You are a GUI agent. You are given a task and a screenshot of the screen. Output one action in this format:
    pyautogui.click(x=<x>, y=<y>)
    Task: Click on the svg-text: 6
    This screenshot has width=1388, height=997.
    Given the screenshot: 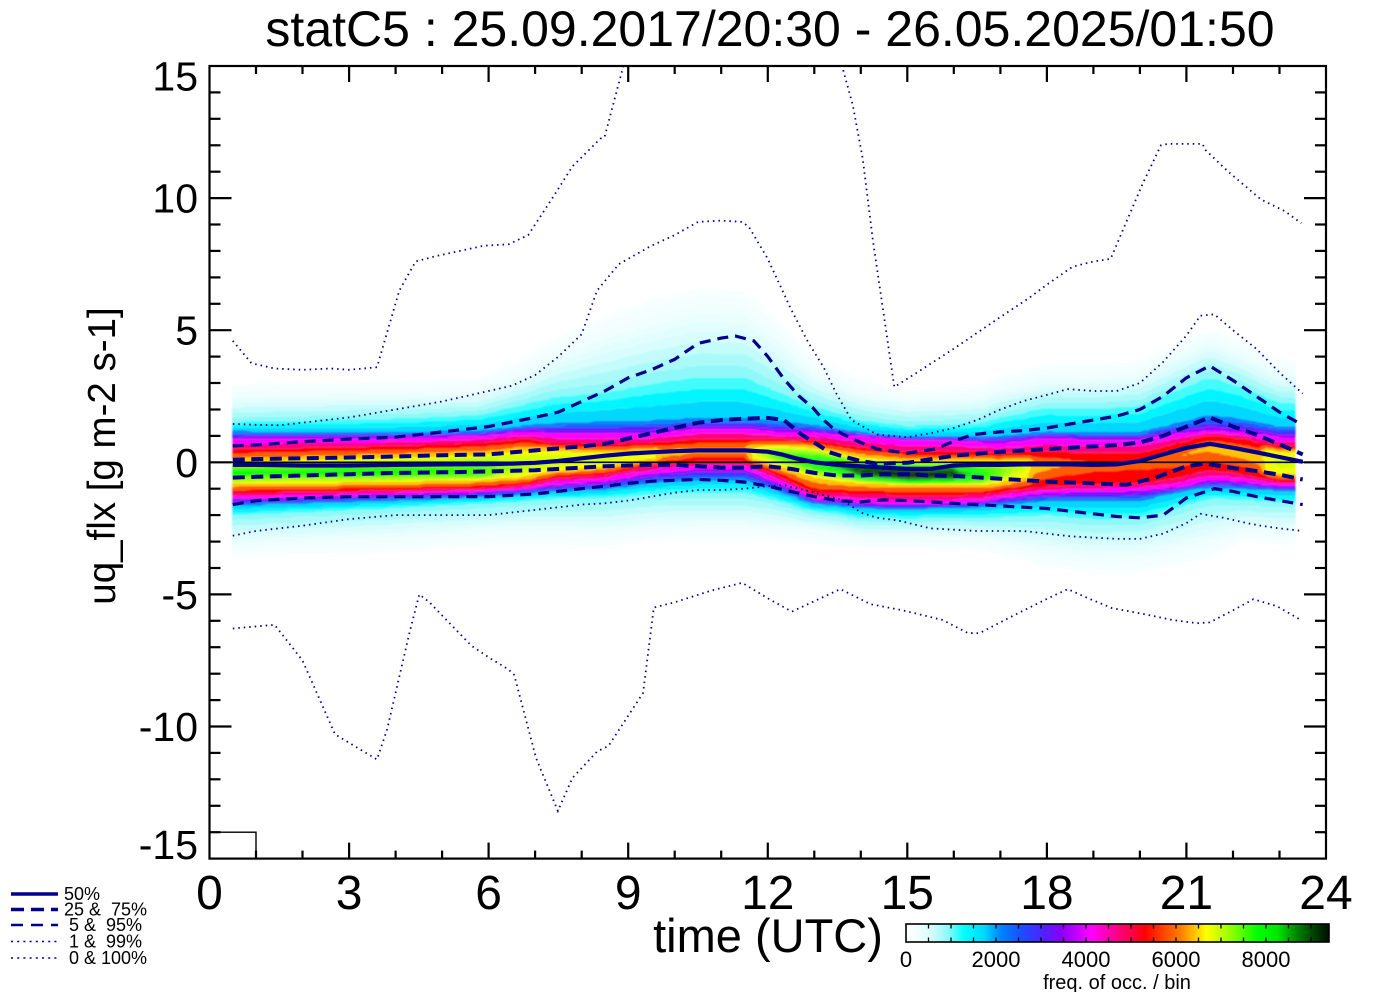 What is the action you would take?
    pyautogui.click(x=488, y=893)
    